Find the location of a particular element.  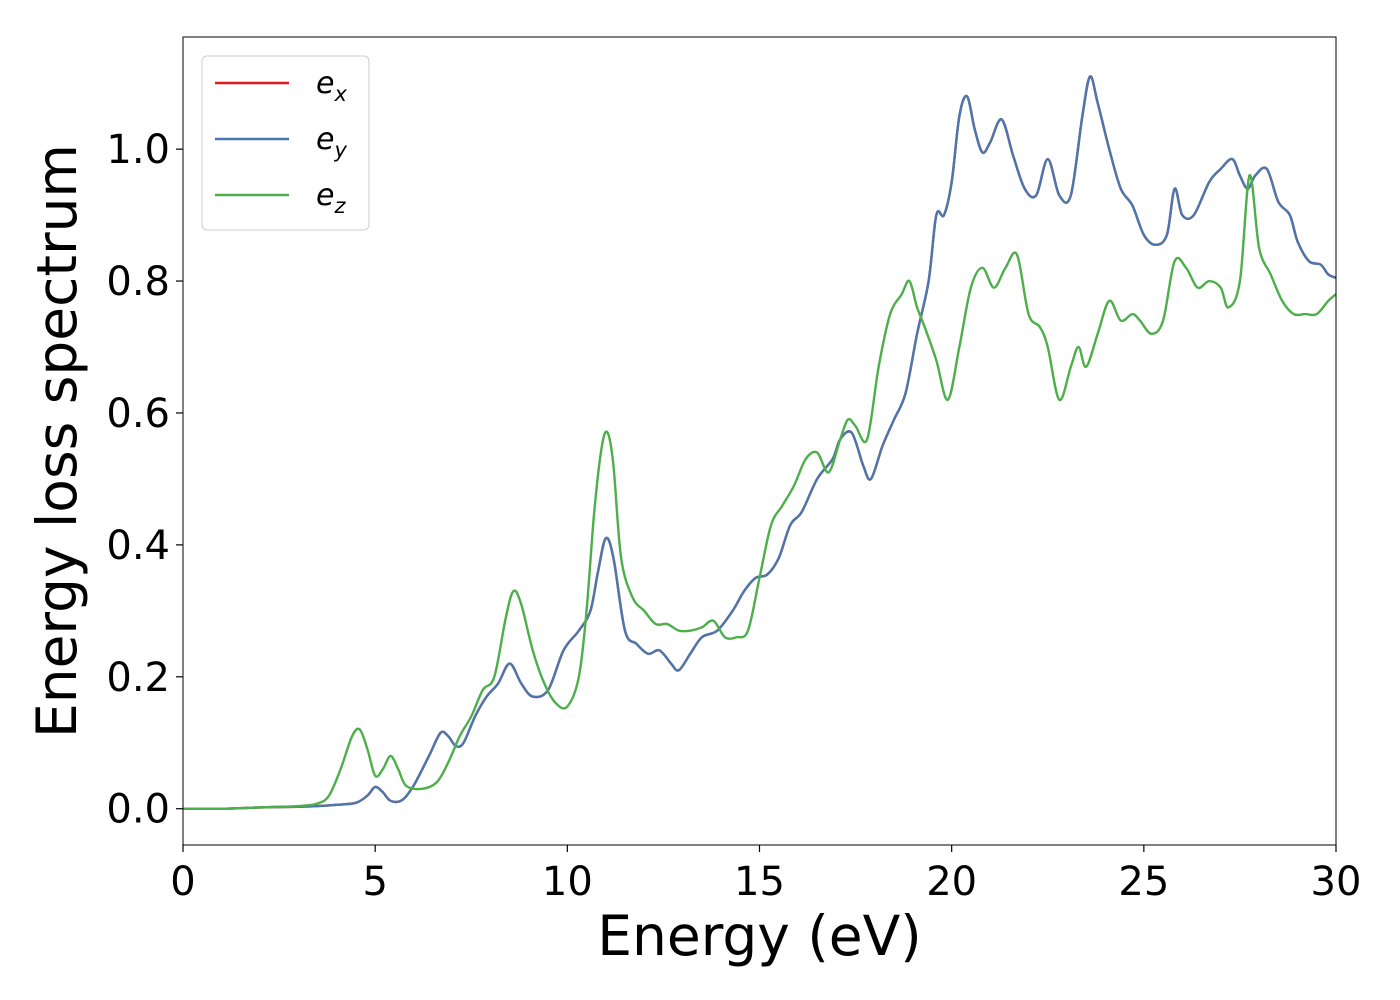

x-tick-label: 10 is located at coordinates (567, 882).